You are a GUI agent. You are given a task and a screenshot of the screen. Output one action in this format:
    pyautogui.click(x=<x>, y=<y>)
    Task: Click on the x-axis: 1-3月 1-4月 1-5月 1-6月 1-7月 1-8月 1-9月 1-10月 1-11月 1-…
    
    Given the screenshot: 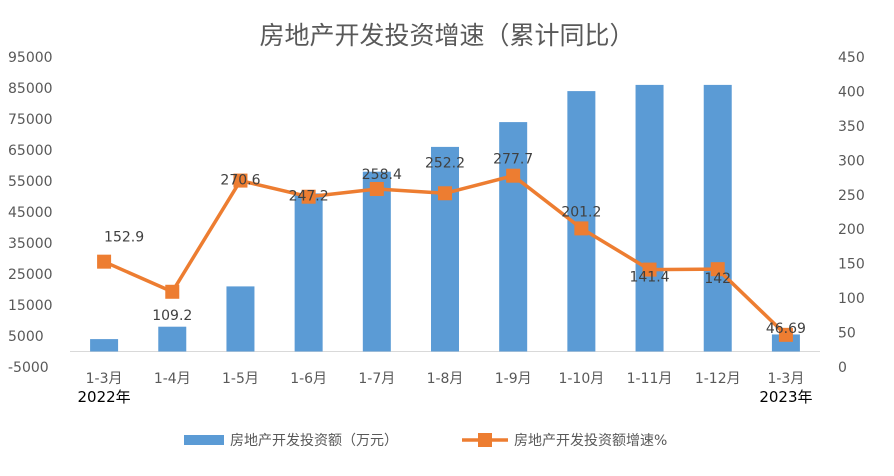 What is the action you would take?
    pyautogui.click(x=445, y=378)
    